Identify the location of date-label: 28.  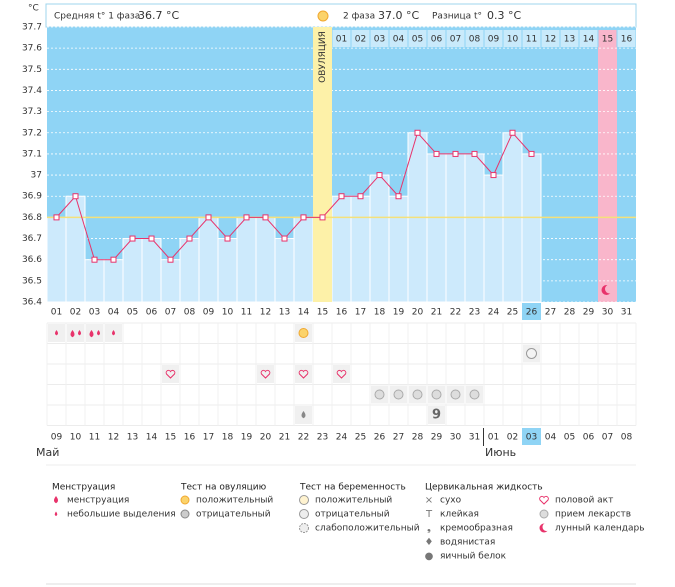
(418, 438).